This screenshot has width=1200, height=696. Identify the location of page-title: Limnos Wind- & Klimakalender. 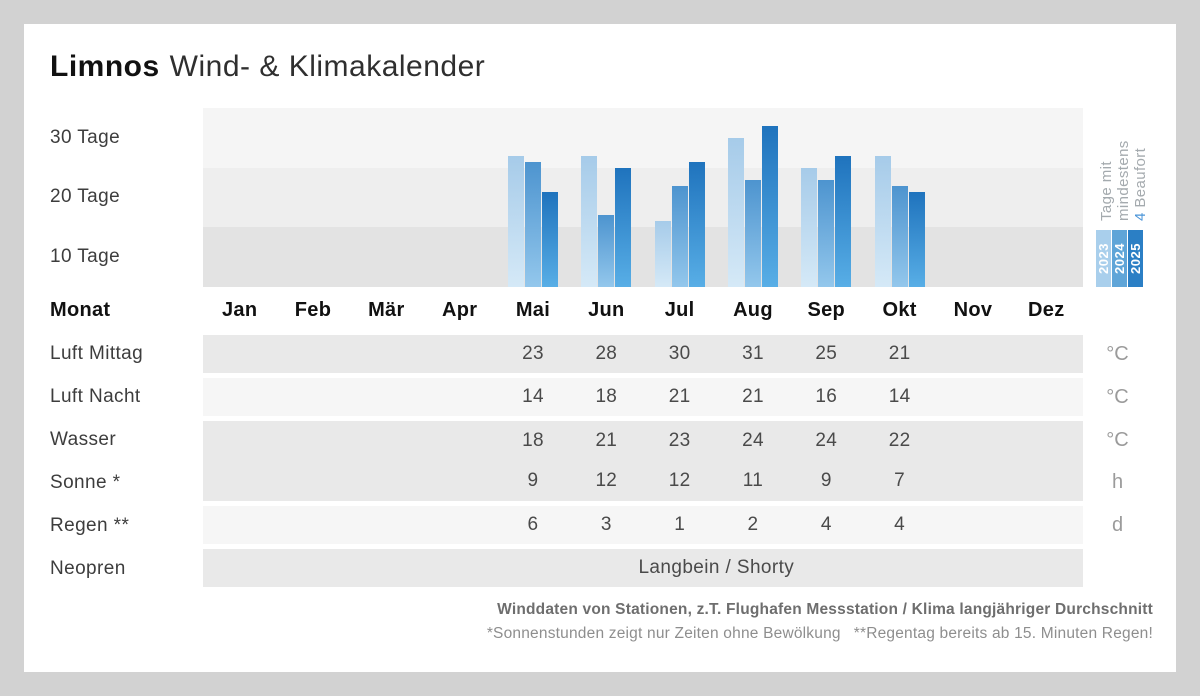
(267, 67).